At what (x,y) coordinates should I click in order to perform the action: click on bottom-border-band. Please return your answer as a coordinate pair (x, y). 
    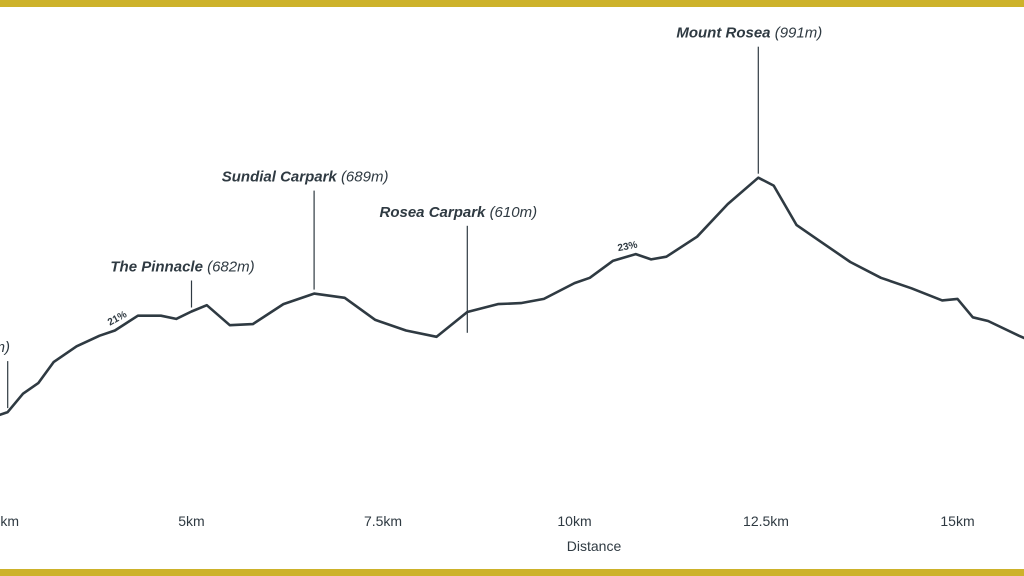
    Looking at the image, I should click on (512, 572).